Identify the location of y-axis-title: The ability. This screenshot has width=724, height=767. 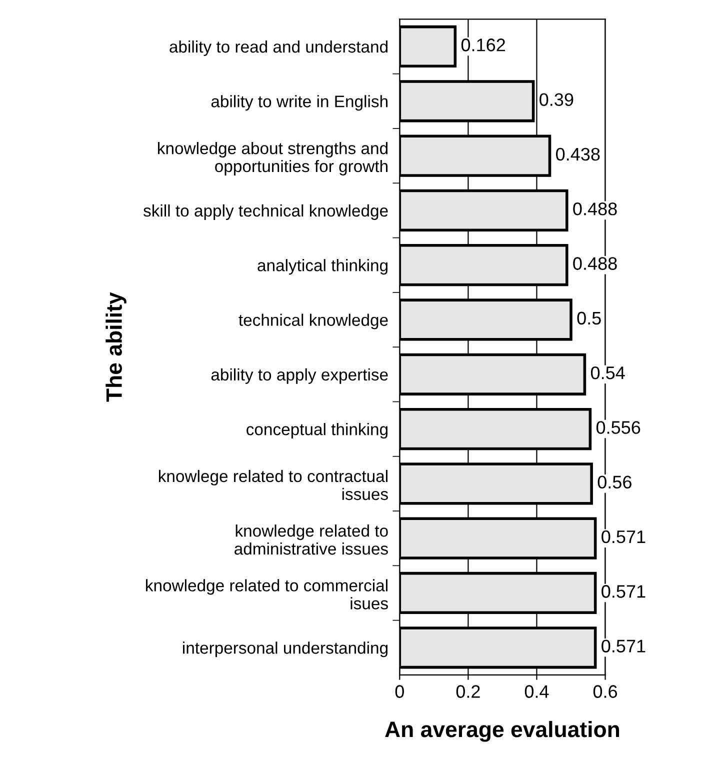
(116, 347).